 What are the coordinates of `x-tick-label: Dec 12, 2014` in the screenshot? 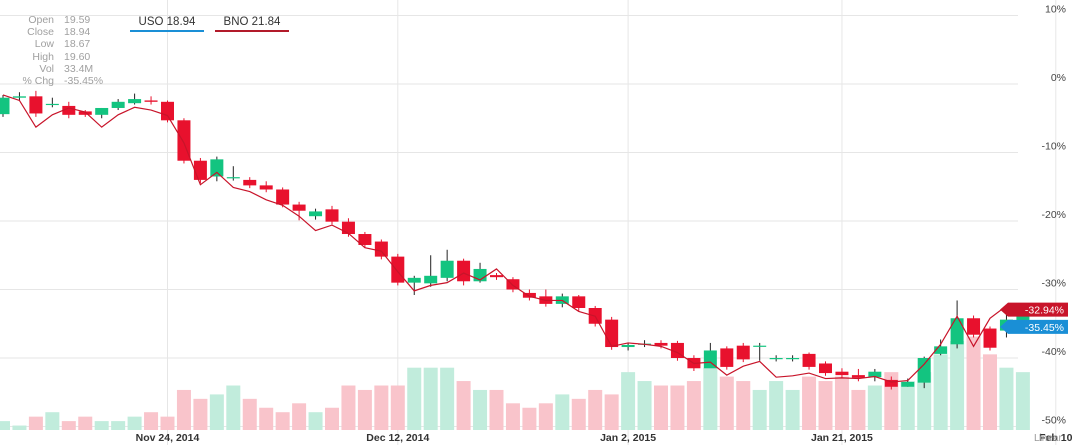 It's located at (397, 438).